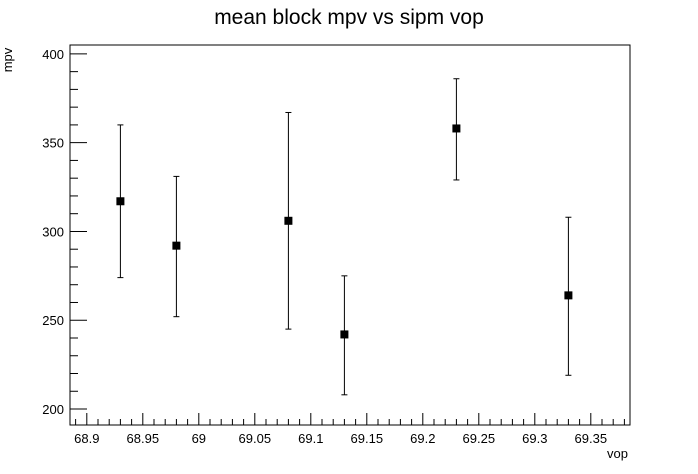  I want to click on y-tick-label: 400, so click(53, 54).